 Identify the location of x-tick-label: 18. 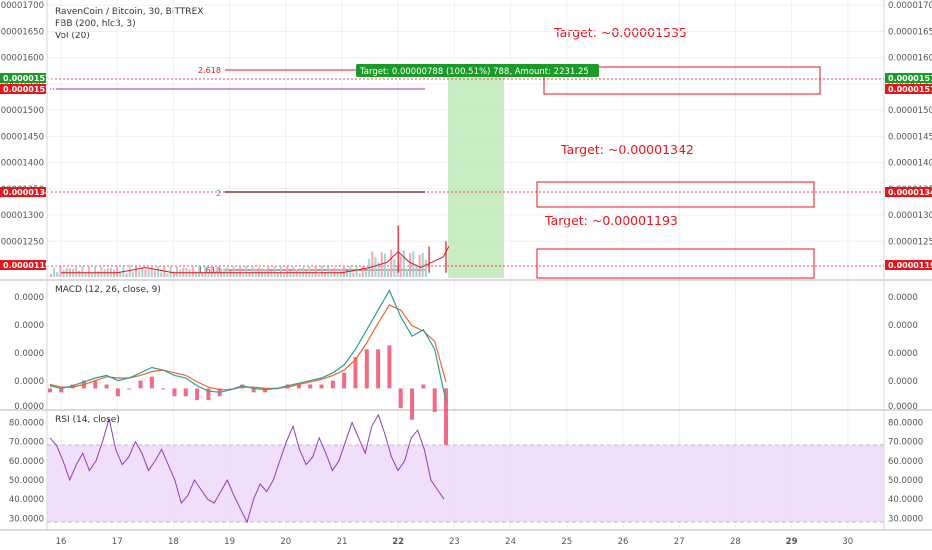
(173, 542).